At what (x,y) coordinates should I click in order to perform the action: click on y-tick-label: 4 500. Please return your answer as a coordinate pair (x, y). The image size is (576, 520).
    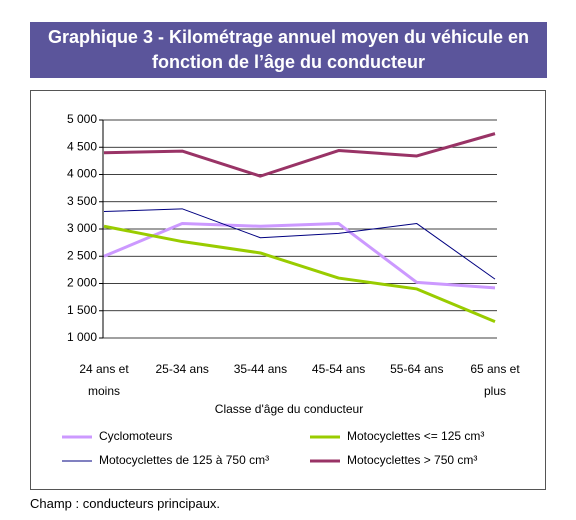
    Looking at the image, I should click on (82, 146).